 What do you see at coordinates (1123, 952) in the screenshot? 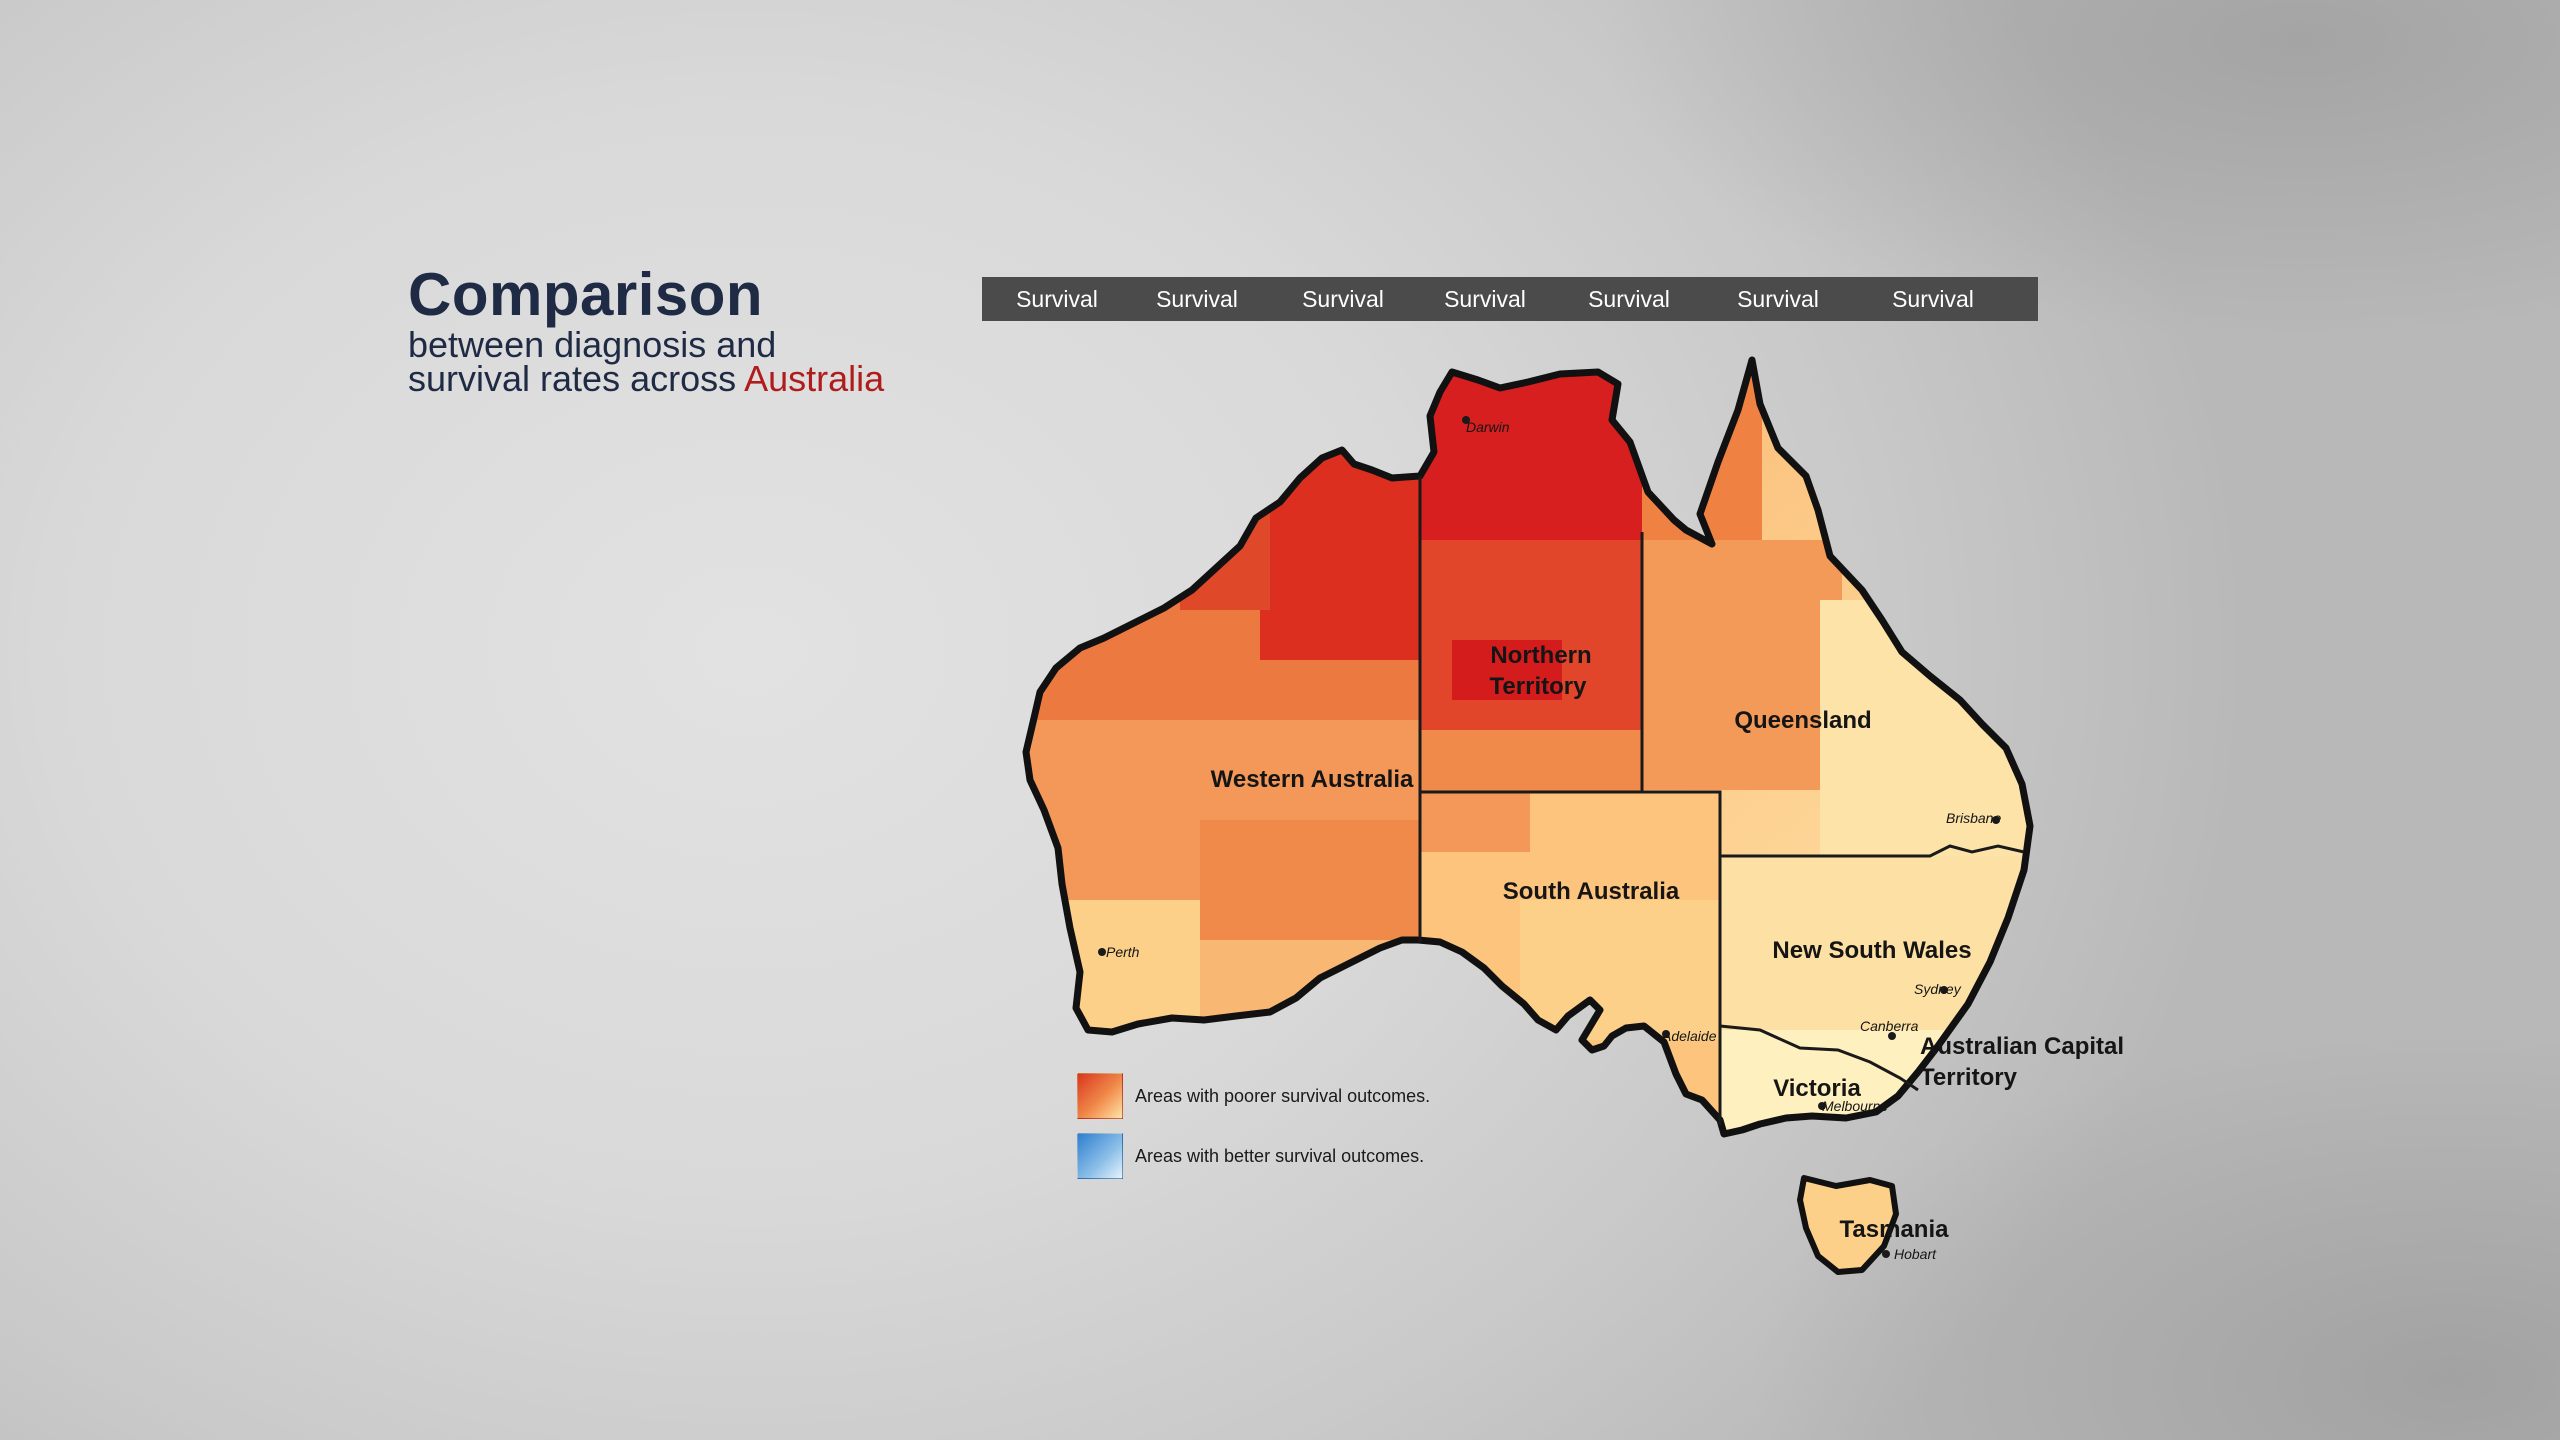
I see `city-perth: Perth` at bounding box center [1123, 952].